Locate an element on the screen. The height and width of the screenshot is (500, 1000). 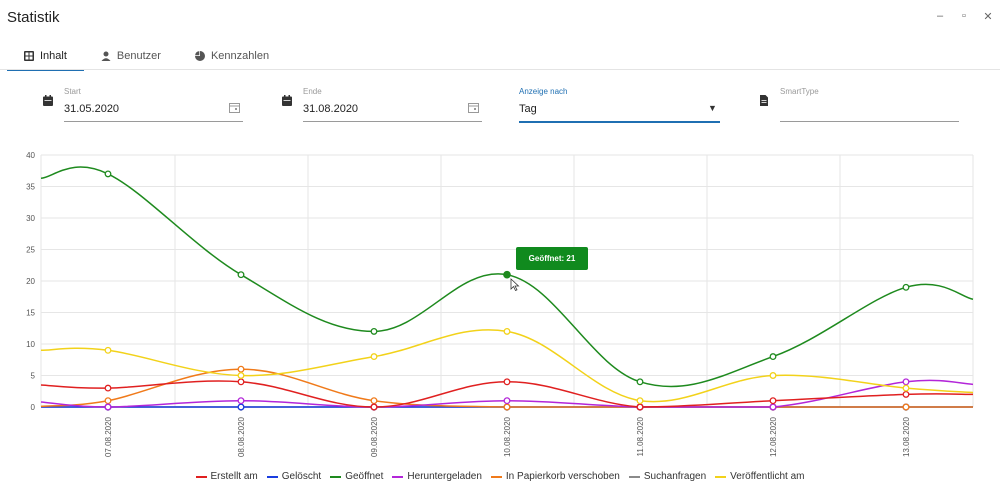
smarttype-underline is located at coordinates (869, 121).